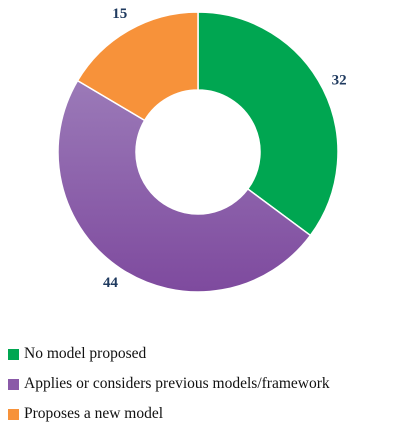 The image size is (395, 429). What do you see at coordinates (85, 353) in the screenshot?
I see `legend-label-no-model: No model proposed` at bounding box center [85, 353].